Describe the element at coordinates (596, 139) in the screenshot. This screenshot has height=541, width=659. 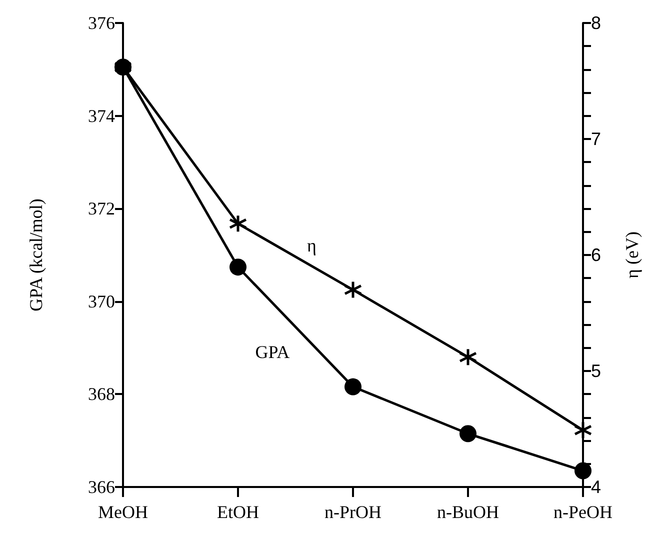
I see `y2-tick-label: 7` at that location.